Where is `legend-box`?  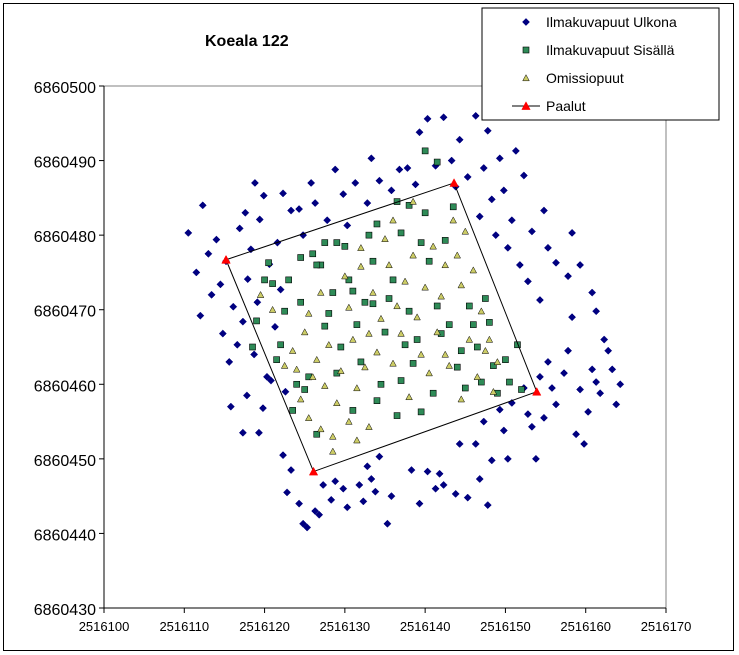 legend-box is located at coordinates (600, 64).